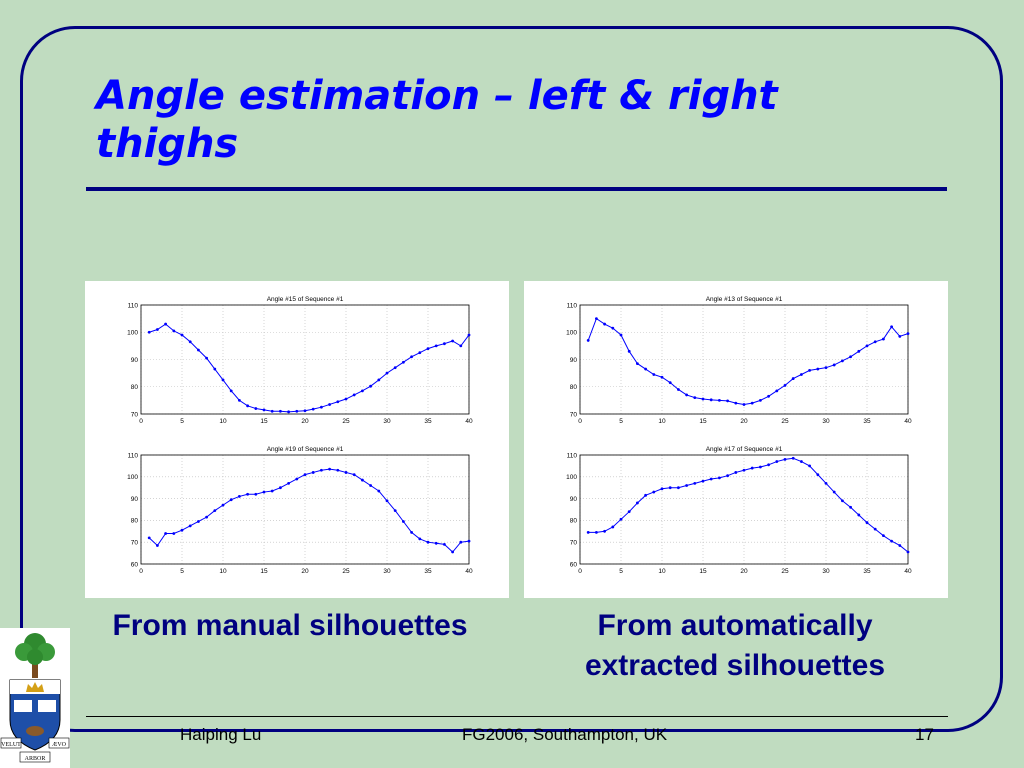 This screenshot has height=768, width=1024. I want to click on caption-automatic-line2: extracted silhouettes, so click(735, 665).